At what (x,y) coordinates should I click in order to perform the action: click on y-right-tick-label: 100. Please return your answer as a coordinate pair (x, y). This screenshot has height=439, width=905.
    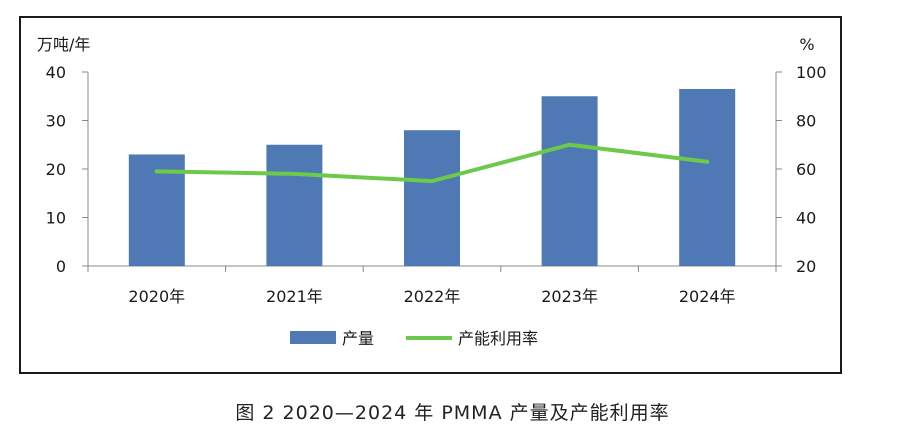
    Looking at the image, I should click on (811, 72).